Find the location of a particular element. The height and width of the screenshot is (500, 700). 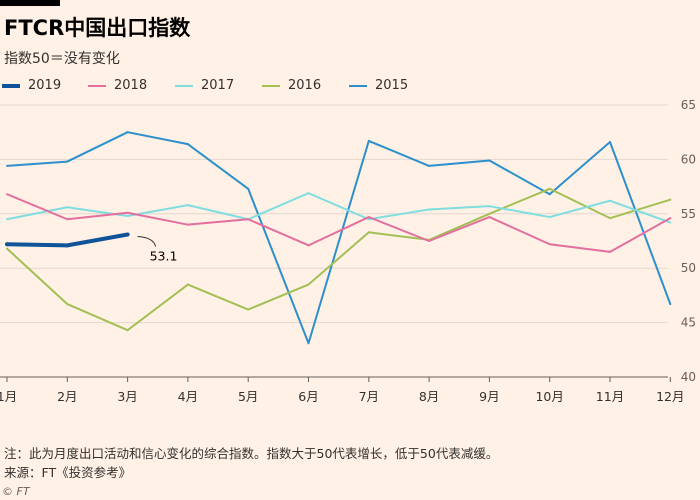

y-tick-label-55: 55 is located at coordinates (688, 214).